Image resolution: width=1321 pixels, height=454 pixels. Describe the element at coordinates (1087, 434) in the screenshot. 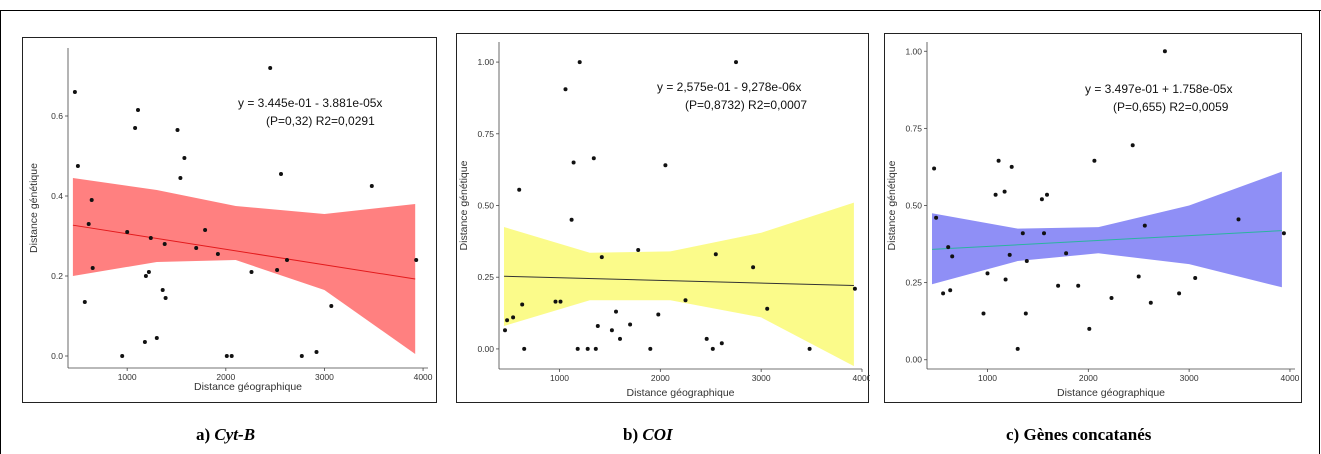

I see `caption-c-label: Gènes concatanés` at that location.